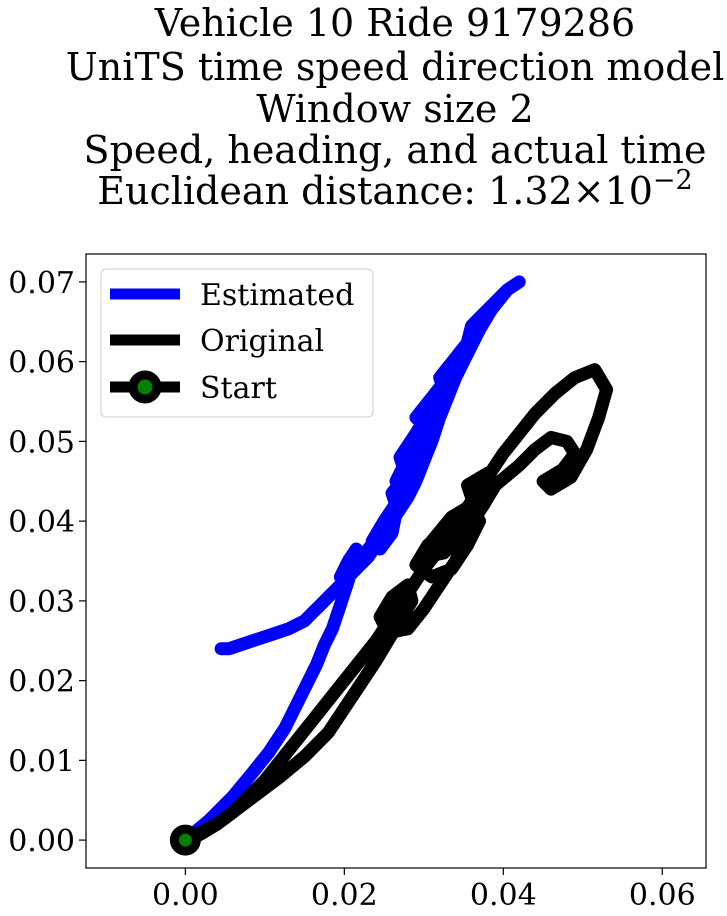  Describe the element at coordinates (145, 387) in the screenshot. I see `legend-marker-start` at that location.